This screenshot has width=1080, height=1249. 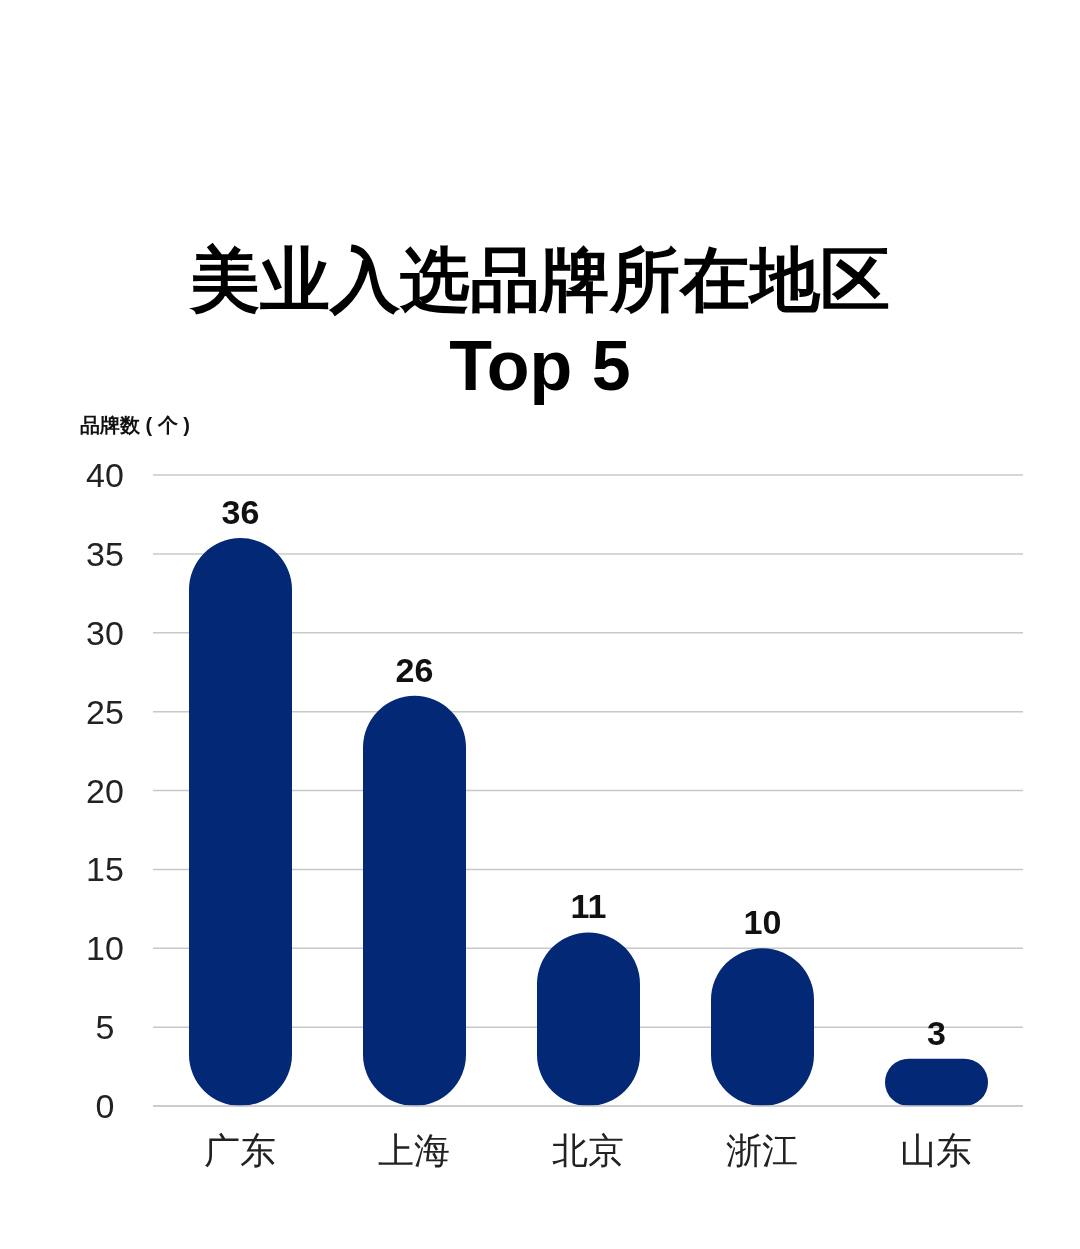 I want to click on x-tick-label: 北京, so click(x=588, y=1150).